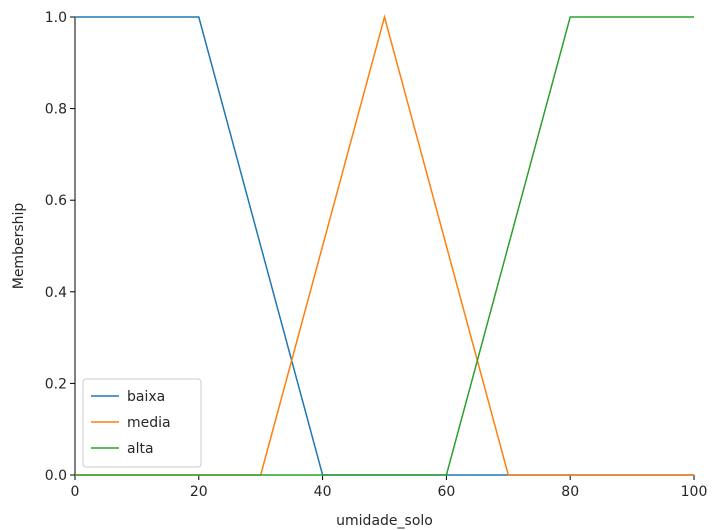 Image resolution: width=717 pixels, height=530 pixels. What do you see at coordinates (389, 487) in the screenshot?
I see `x-ticks: 0 20 40 60 80 100` at bounding box center [389, 487].